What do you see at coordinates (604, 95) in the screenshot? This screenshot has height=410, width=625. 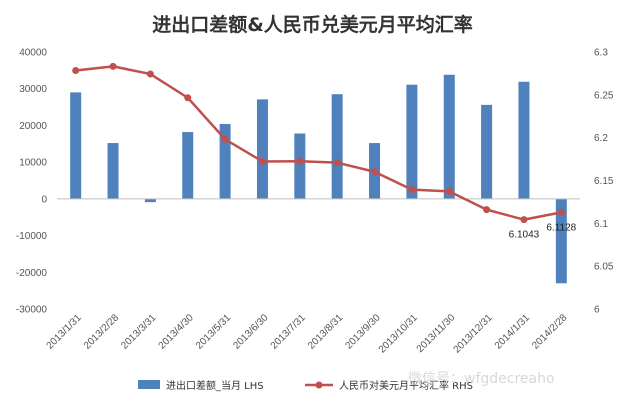 I see `right-tick-label: 6.25` at bounding box center [604, 95].